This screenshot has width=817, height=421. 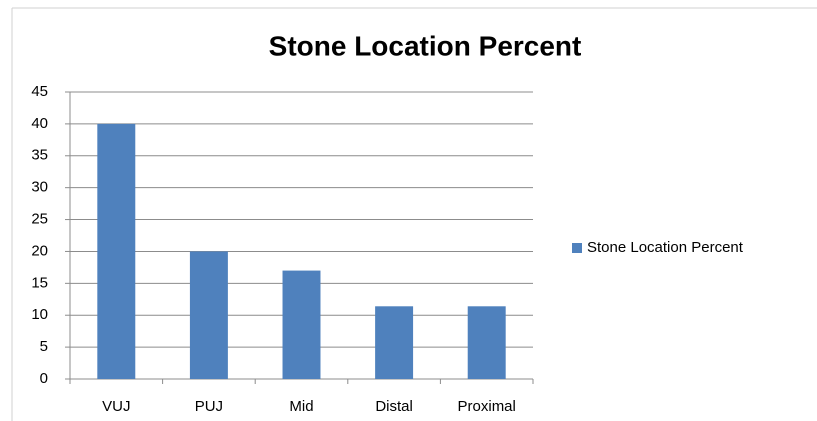 What do you see at coordinates (39, 155) in the screenshot?
I see `y-tick-label: 35` at bounding box center [39, 155].